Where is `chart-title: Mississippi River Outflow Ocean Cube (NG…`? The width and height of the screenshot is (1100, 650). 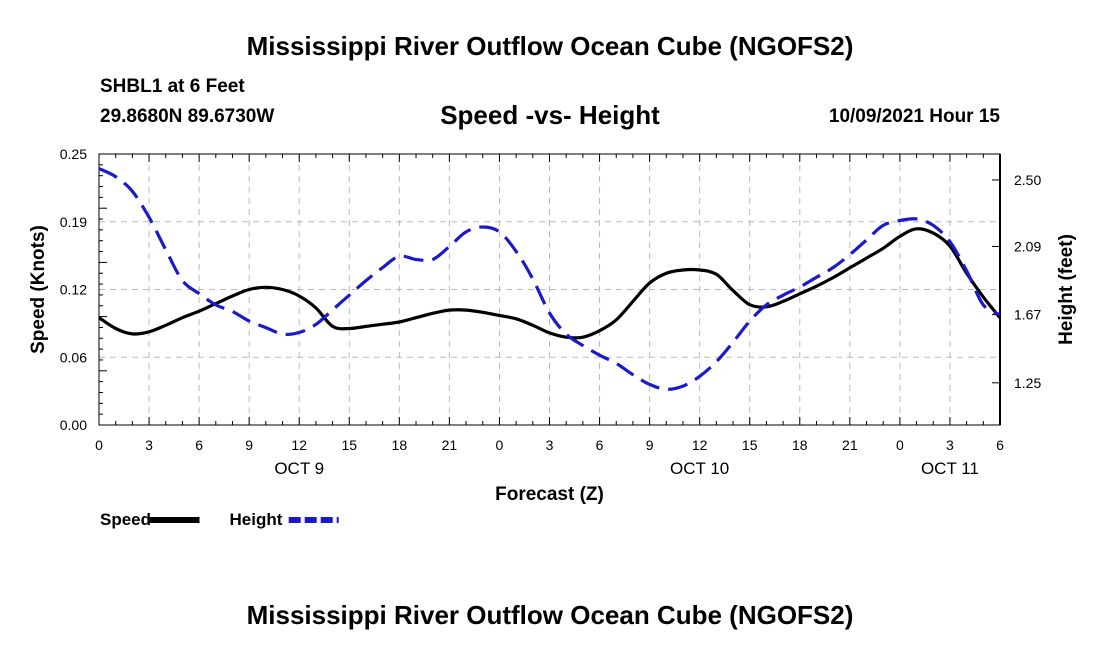 chart-title: Mississippi River Outflow Ocean Cube (NG… is located at coordinates (550, 46).